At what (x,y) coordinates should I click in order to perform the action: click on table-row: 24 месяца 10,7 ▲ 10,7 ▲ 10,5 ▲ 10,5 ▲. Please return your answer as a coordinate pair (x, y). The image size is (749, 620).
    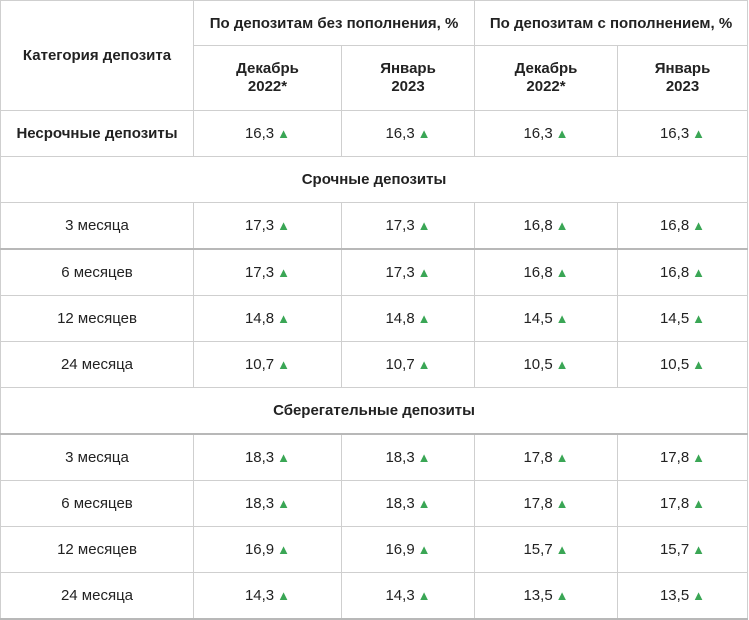
    Looking at the image, I should click on (374, 364).